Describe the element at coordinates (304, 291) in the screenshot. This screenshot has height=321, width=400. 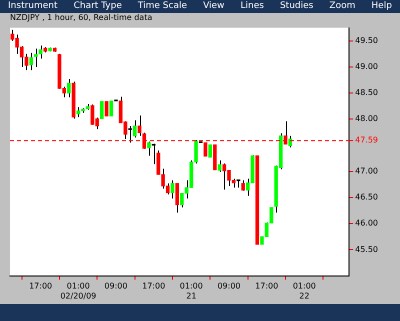
I see `x-tick-label: 01:00 22` at that location.